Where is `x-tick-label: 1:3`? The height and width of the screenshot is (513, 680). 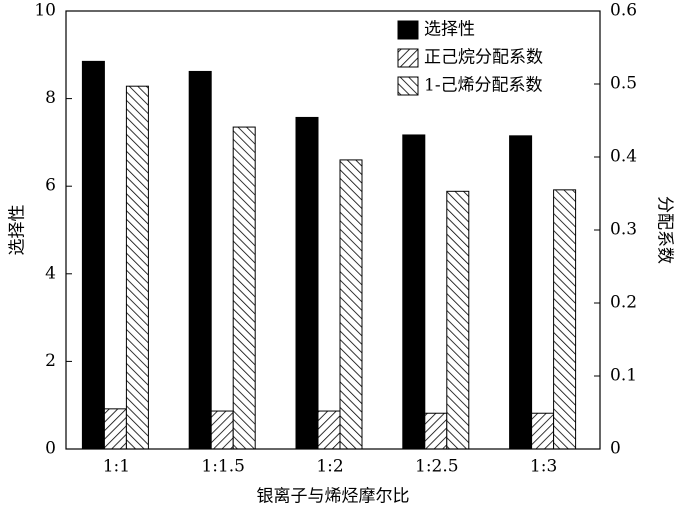 x-tick-label: 1:3 is located at coordinates (543, 467).